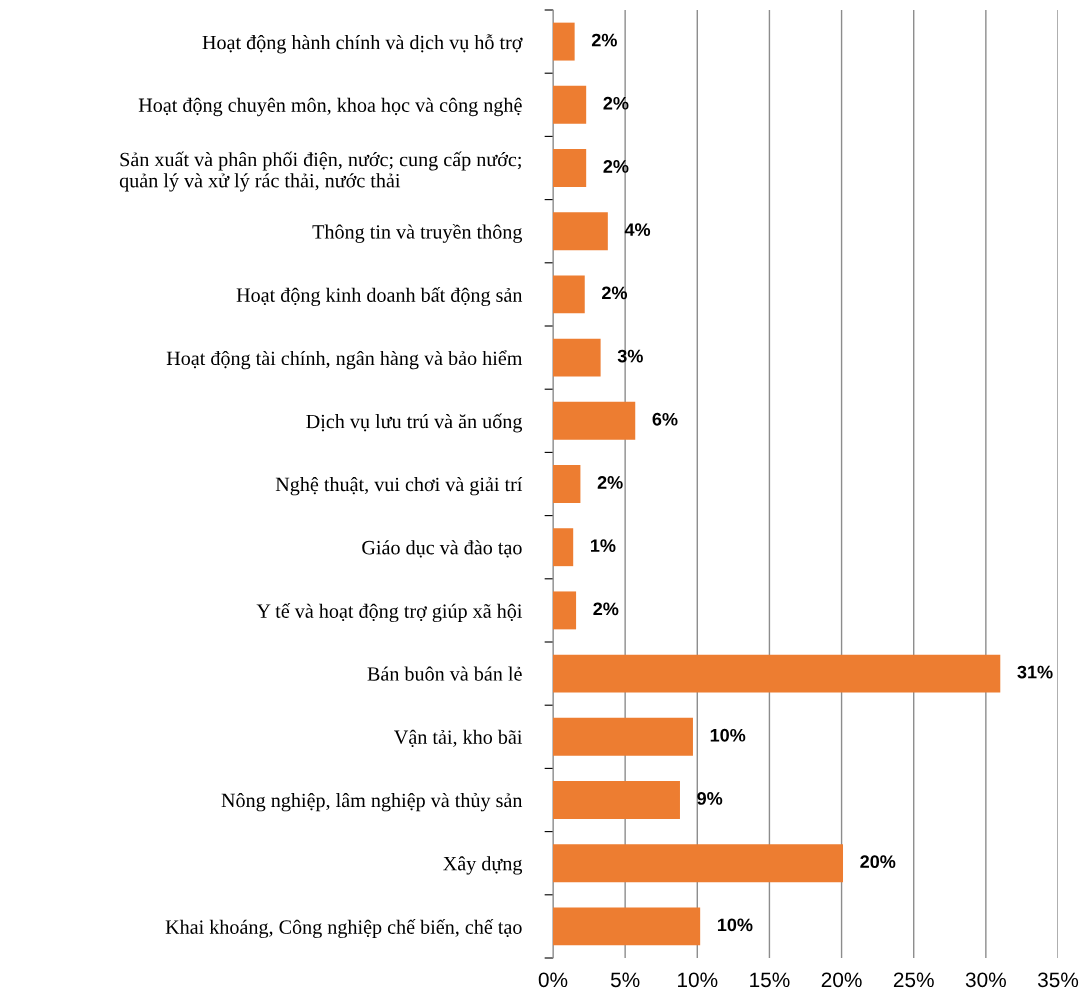 Image resolution: width=1088 pixels, height=1003 pixels. Describe the element at coordinates (330, 107) in the screenshot. I see `y-tick-label: Hoạt động chuyên môn, khoa học và công nghệ` at that location.